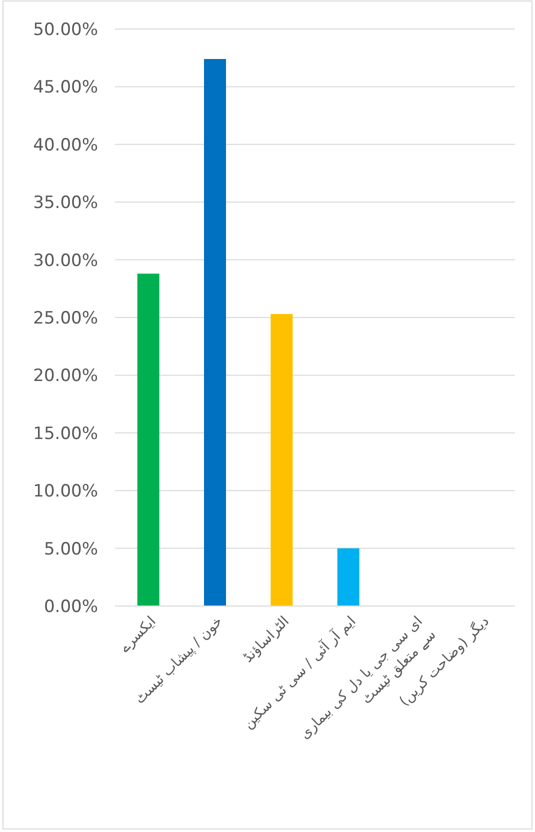 The width and height of the screenshot is (535, 832). What do you see at coordinates (65, 434) in the screenshot?
I see `y-tick-label: 15.00%` at bounding box center [65, 434].